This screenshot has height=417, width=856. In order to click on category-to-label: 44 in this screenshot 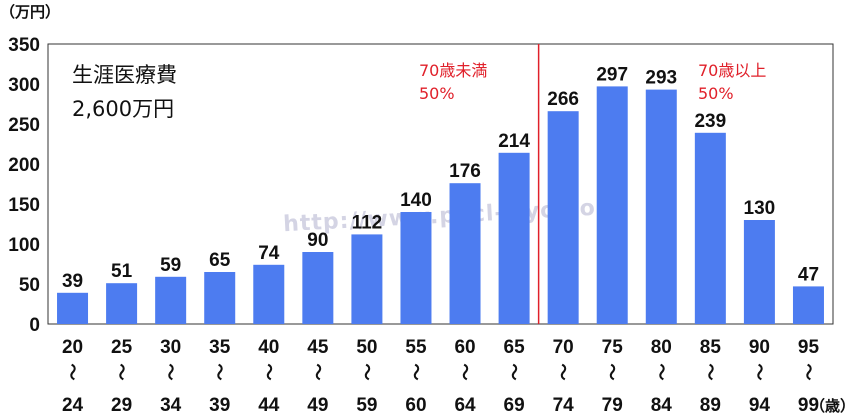, I will do `click(269, 405)`.